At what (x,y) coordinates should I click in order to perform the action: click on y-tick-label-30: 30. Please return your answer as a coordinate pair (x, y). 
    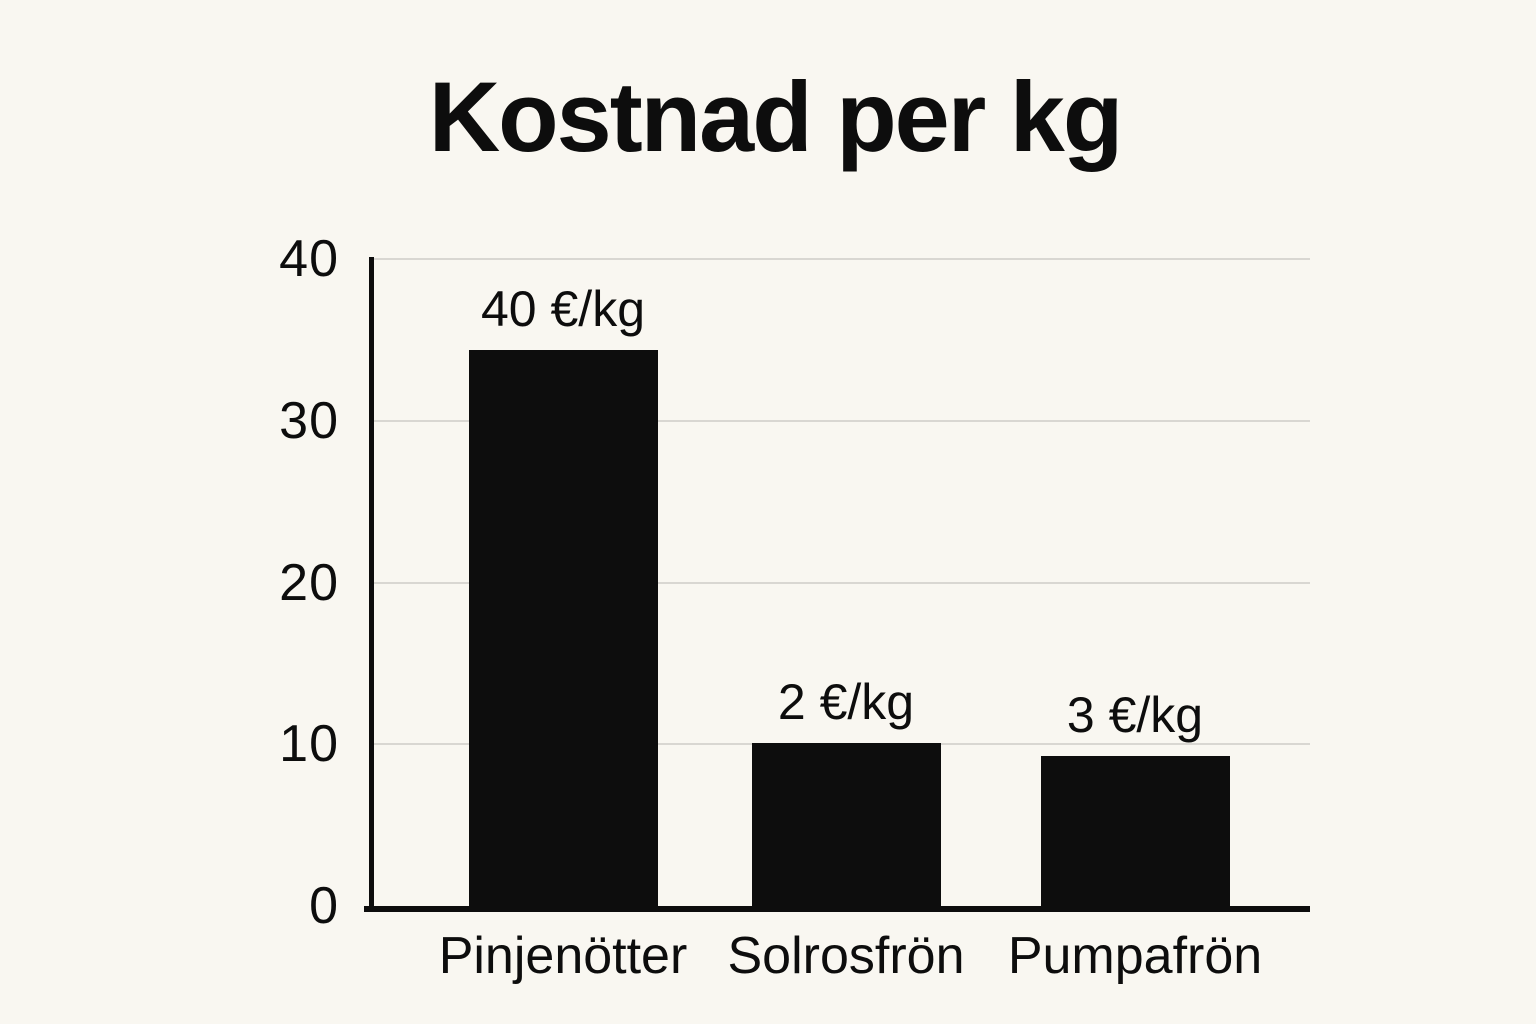
    Looking at the image, I should click on (309, 420).